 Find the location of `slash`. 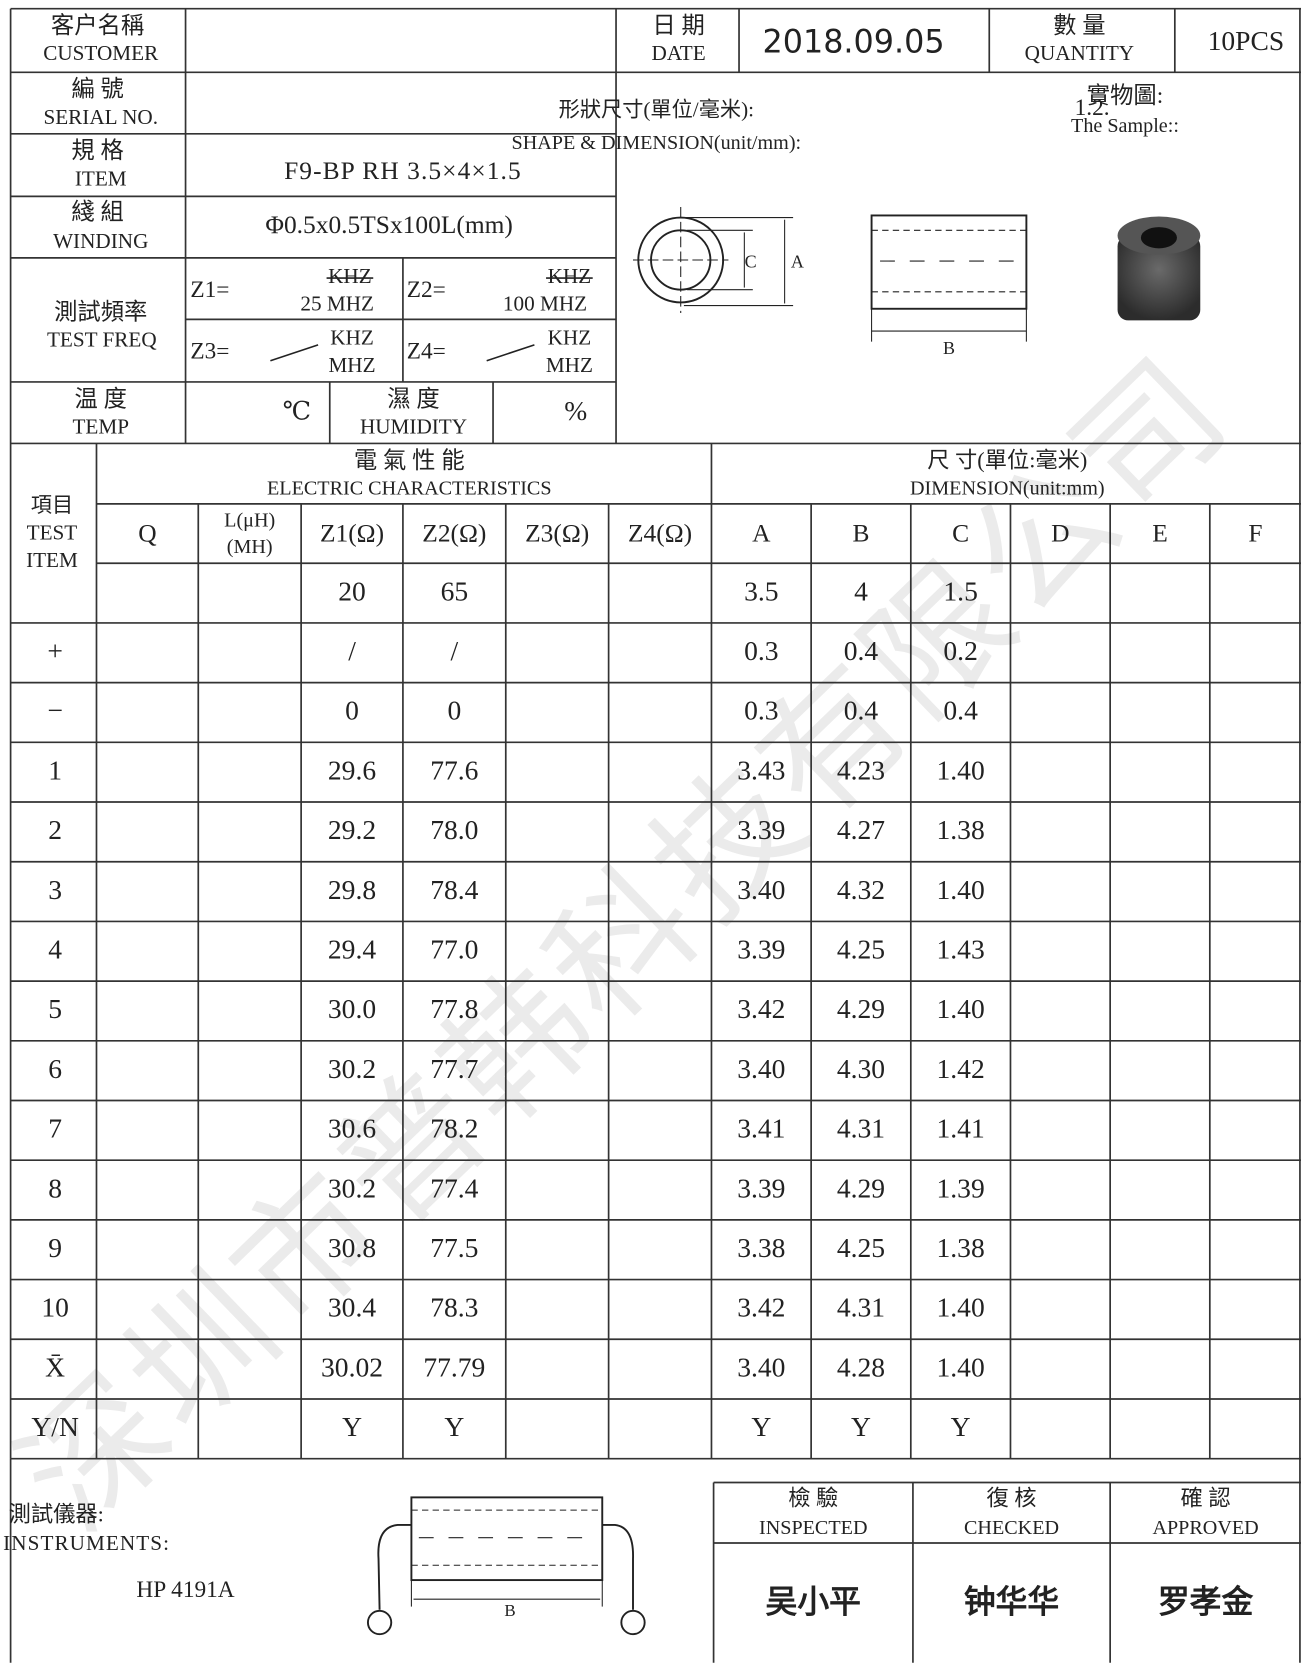

slash is located at coordinates (294, 353).